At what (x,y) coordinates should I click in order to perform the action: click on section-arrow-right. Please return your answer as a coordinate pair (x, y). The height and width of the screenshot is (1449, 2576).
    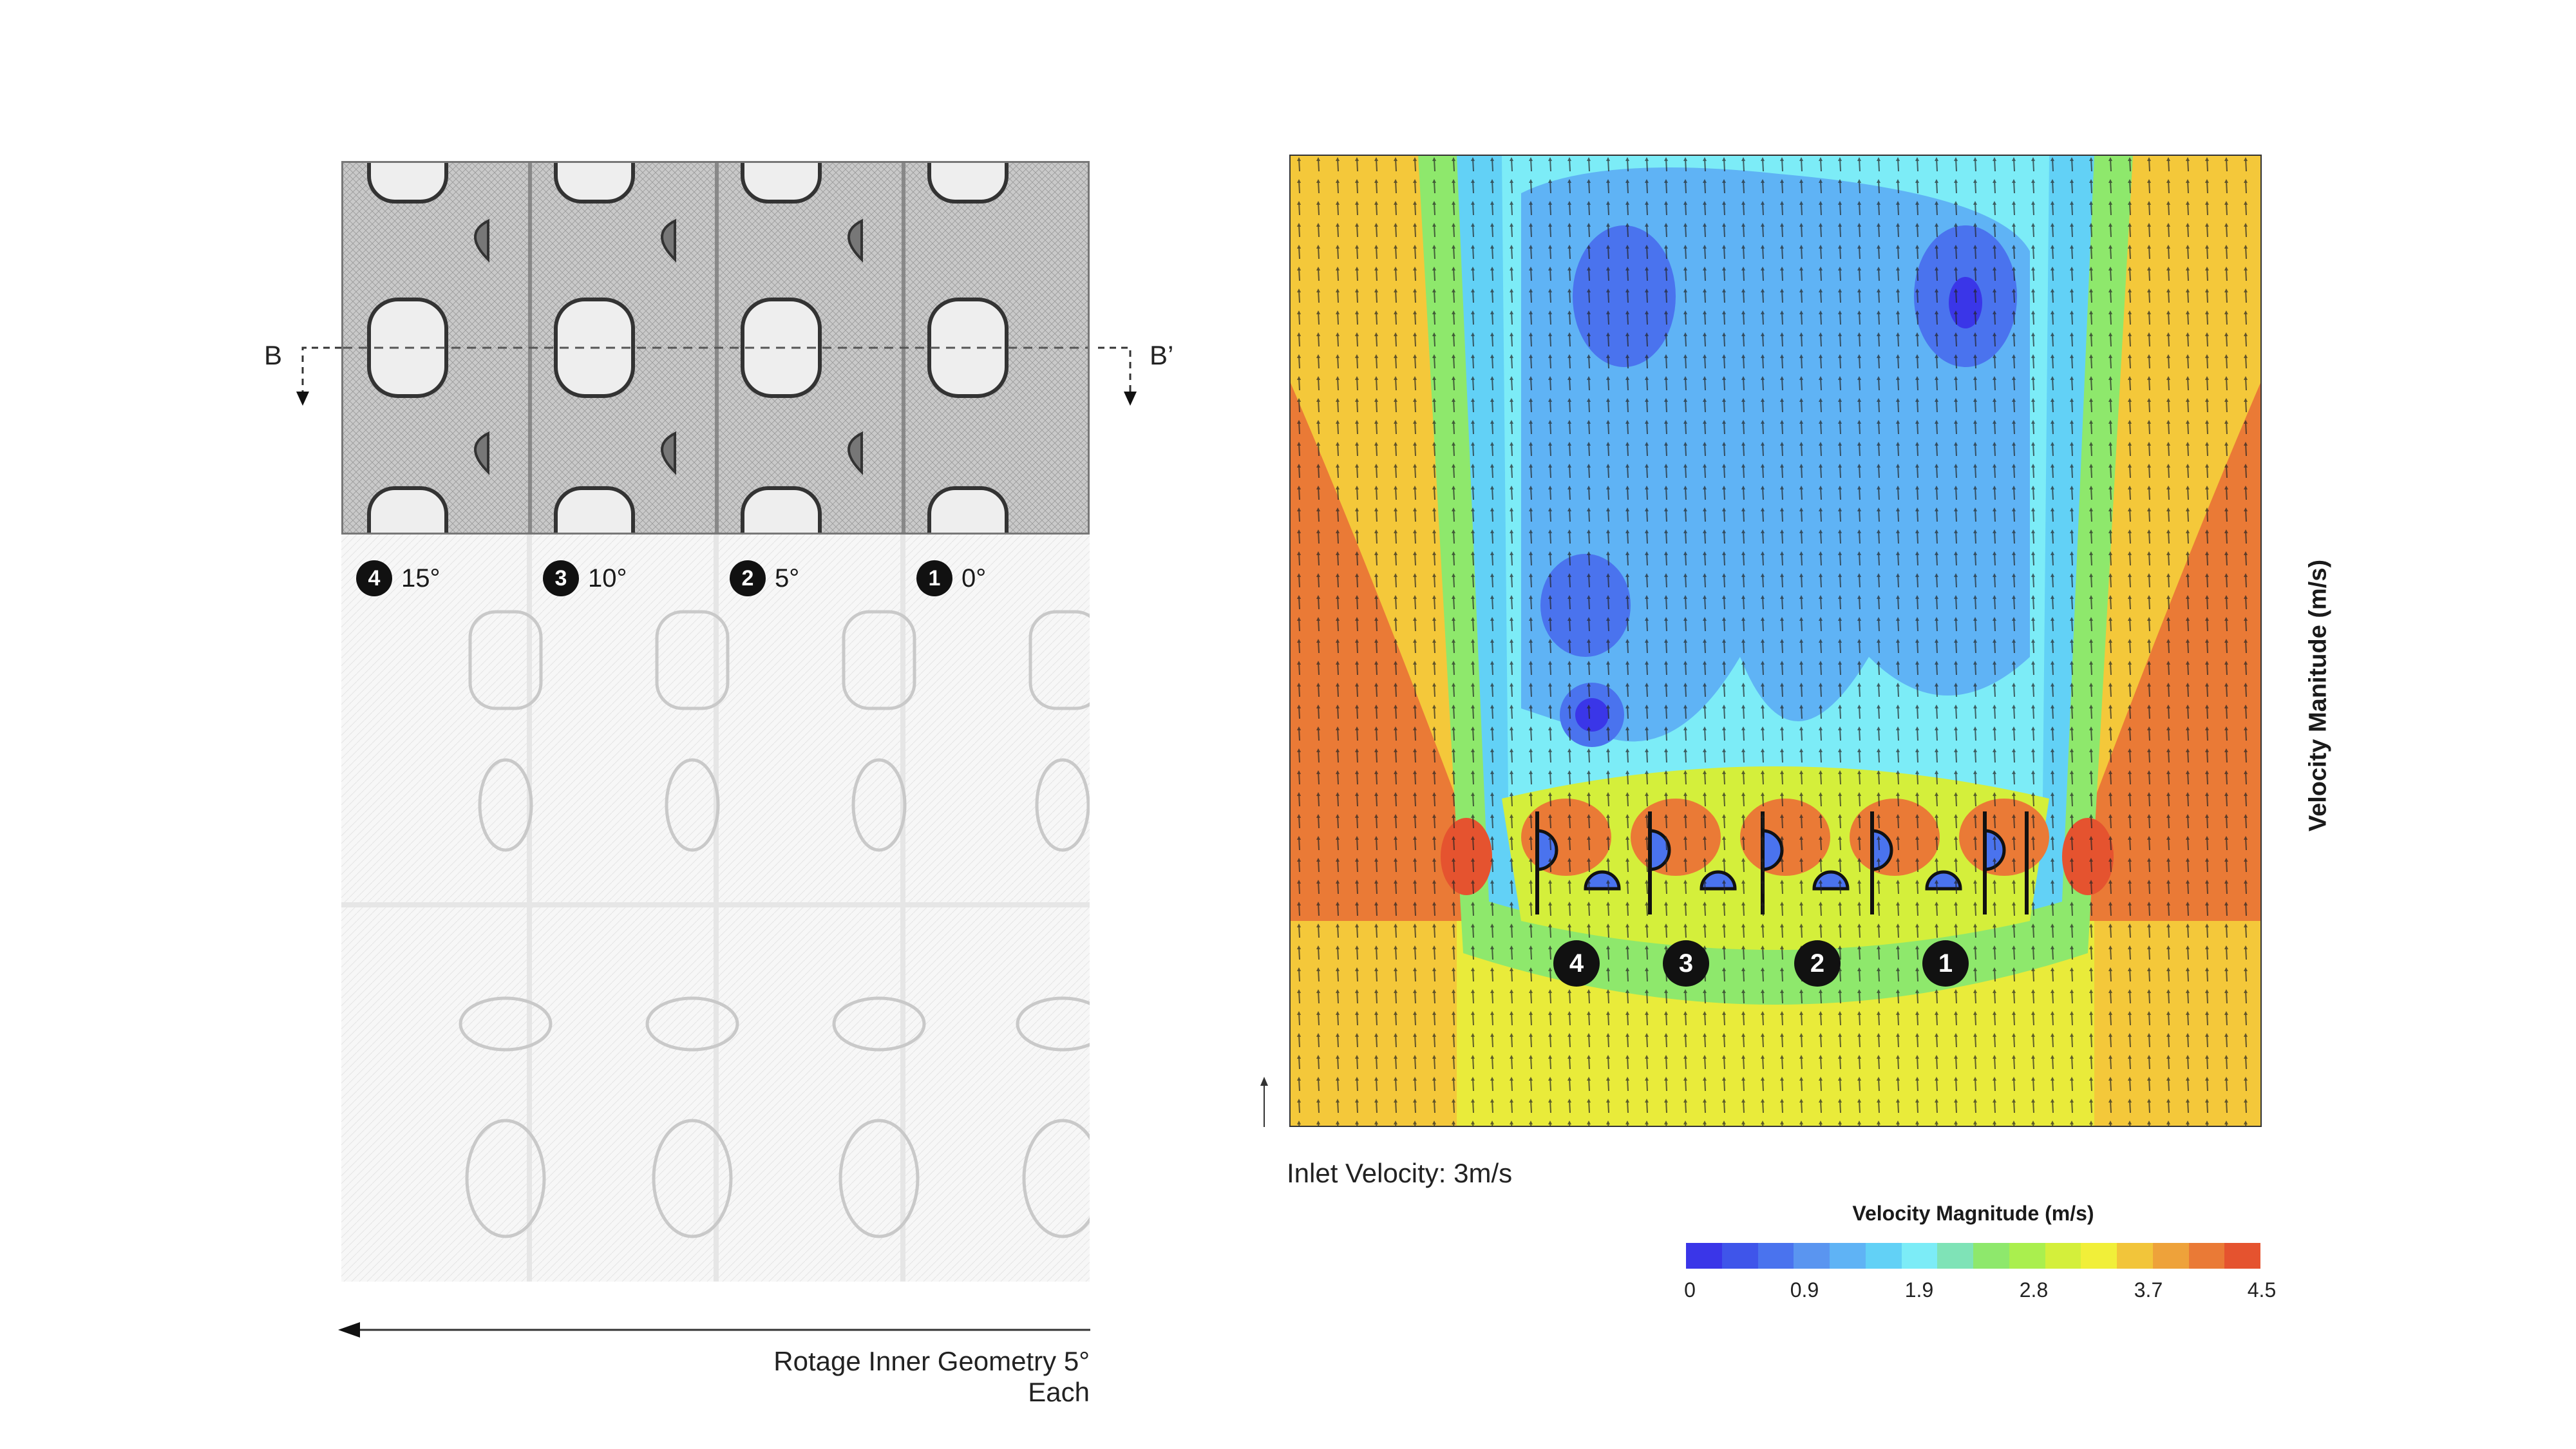
    Looking at the image, I should click on (1117, 376).